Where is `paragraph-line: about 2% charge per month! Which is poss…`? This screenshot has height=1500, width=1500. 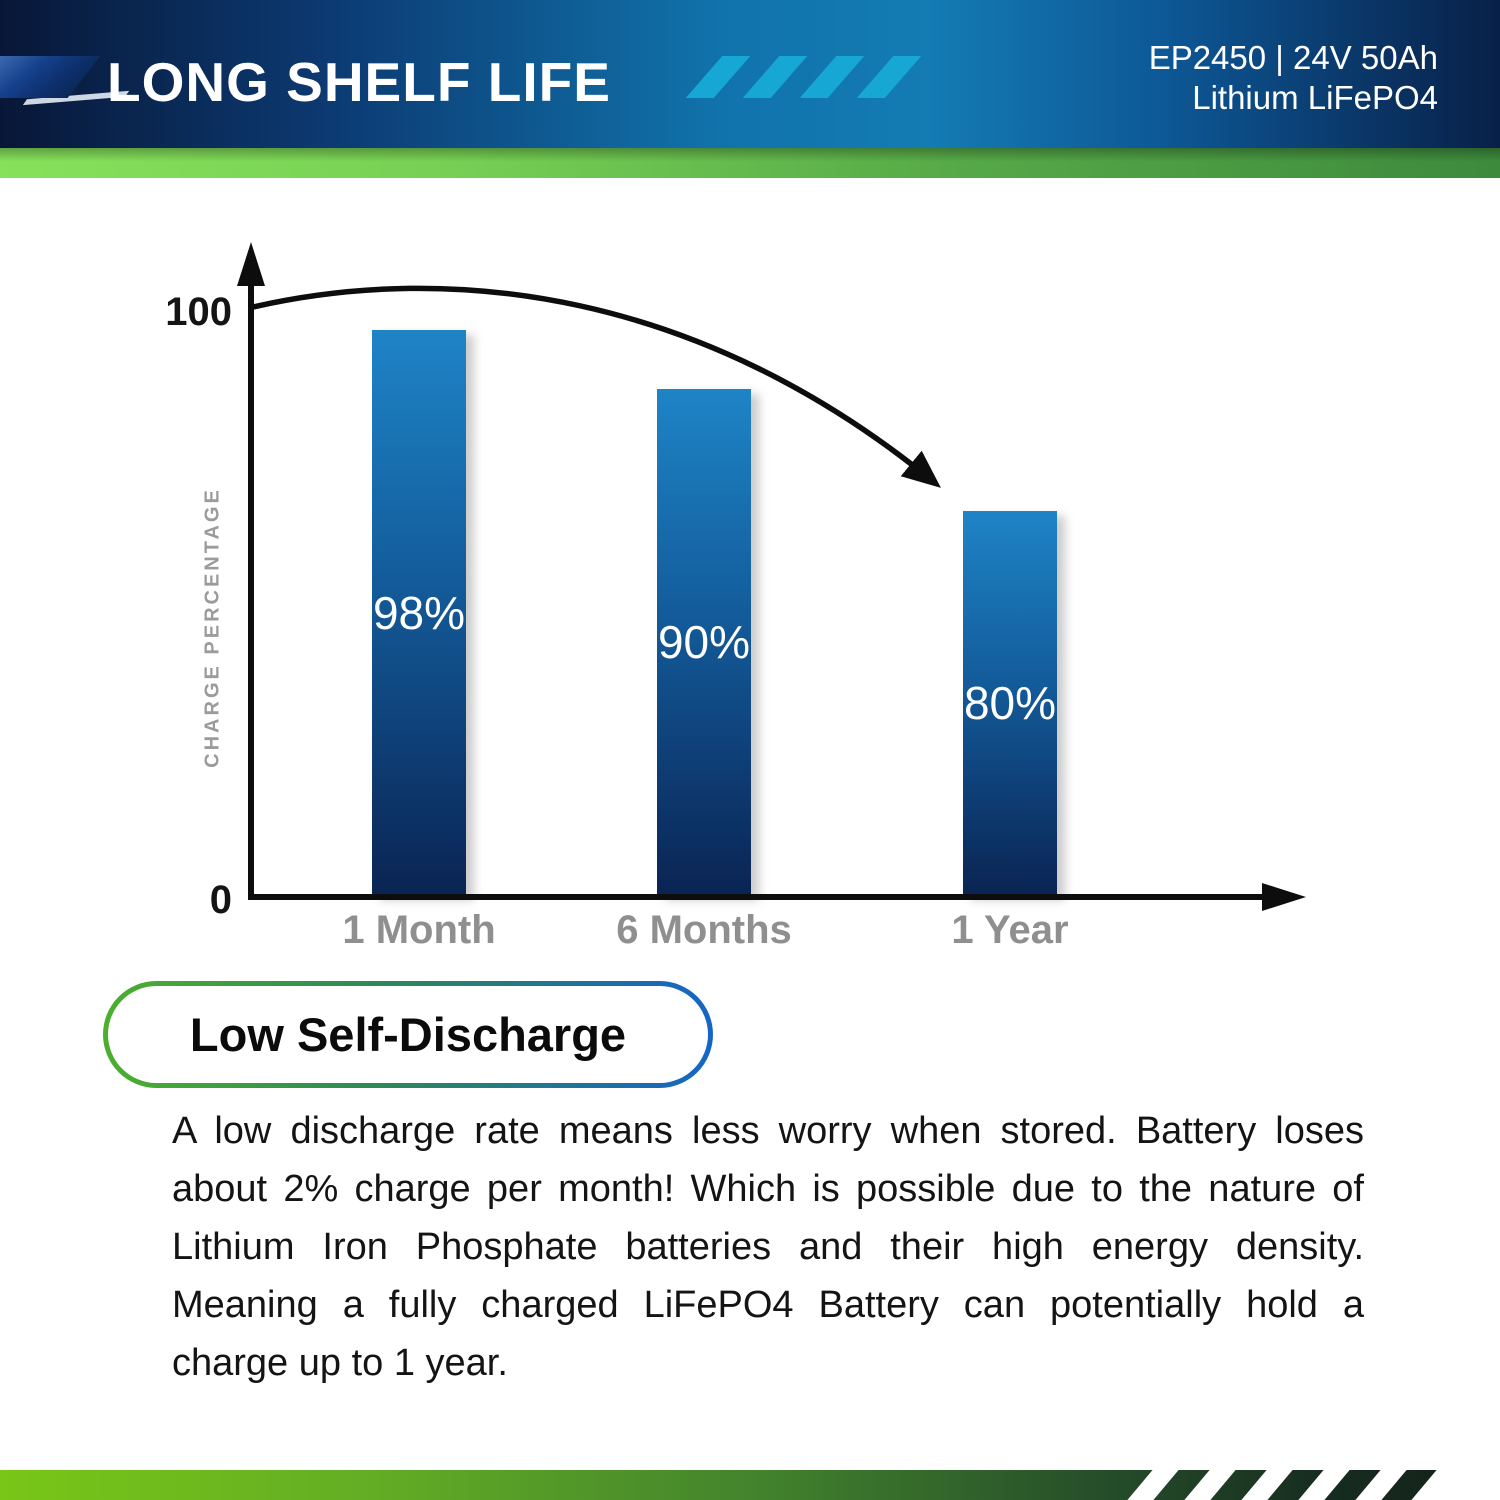
paragraph-line: about 2% charge per month! Which is poss… is located at coordinates (768, 1189).